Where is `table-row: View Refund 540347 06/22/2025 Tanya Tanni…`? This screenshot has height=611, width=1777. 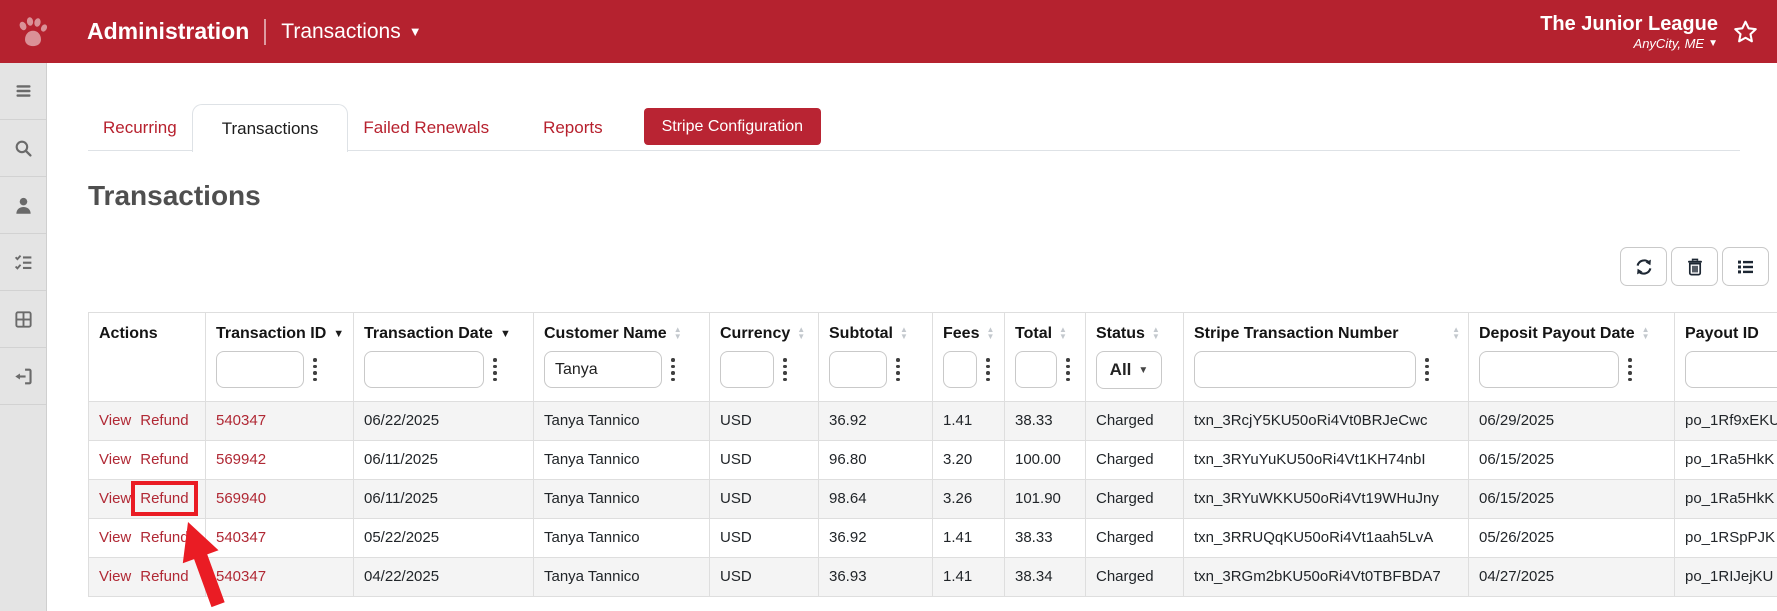
table-row: View Refund 540347 06/22/2025 Tanya Tanni… is located at coordinates (932, 421).